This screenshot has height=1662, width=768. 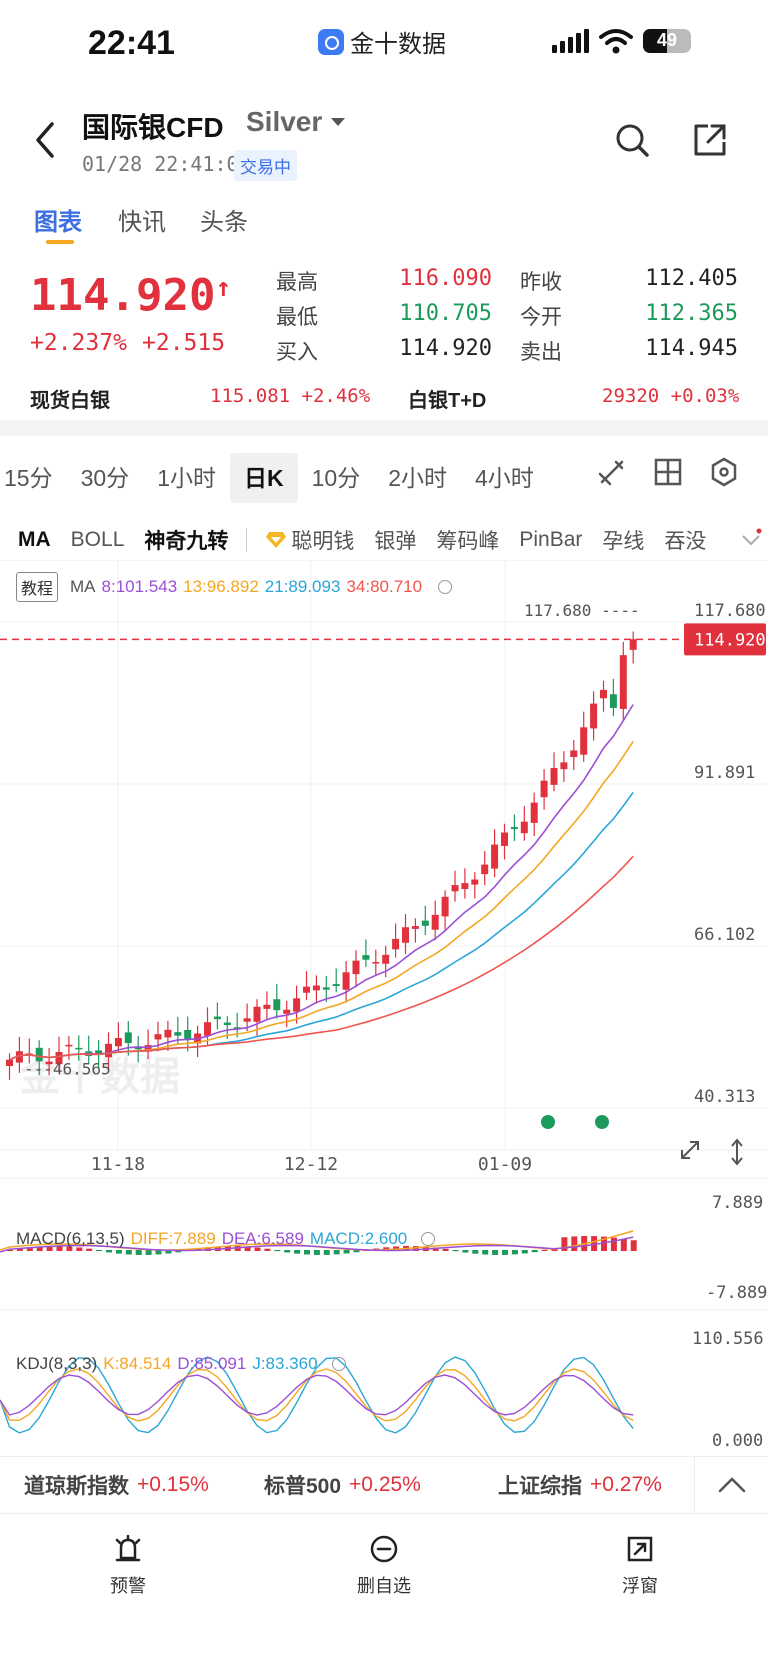 I want to click on chevron-down-icon, so click(x=751, y=539).